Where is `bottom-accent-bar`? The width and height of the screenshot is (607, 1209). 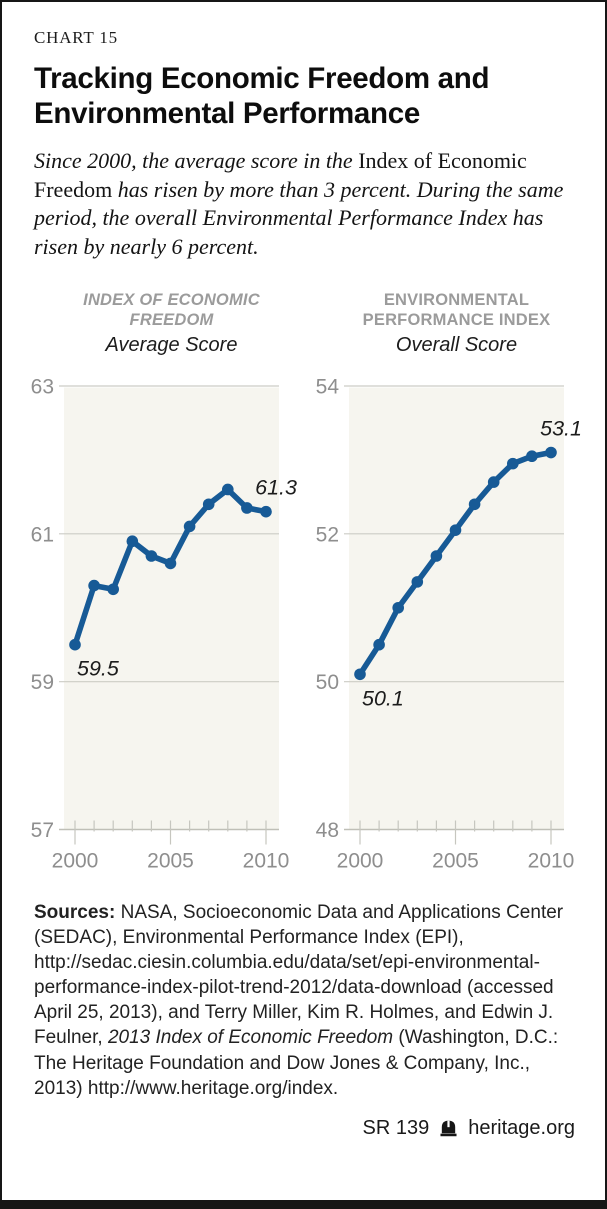
bottom-accent-bar is located at coordinates (303, 1203).